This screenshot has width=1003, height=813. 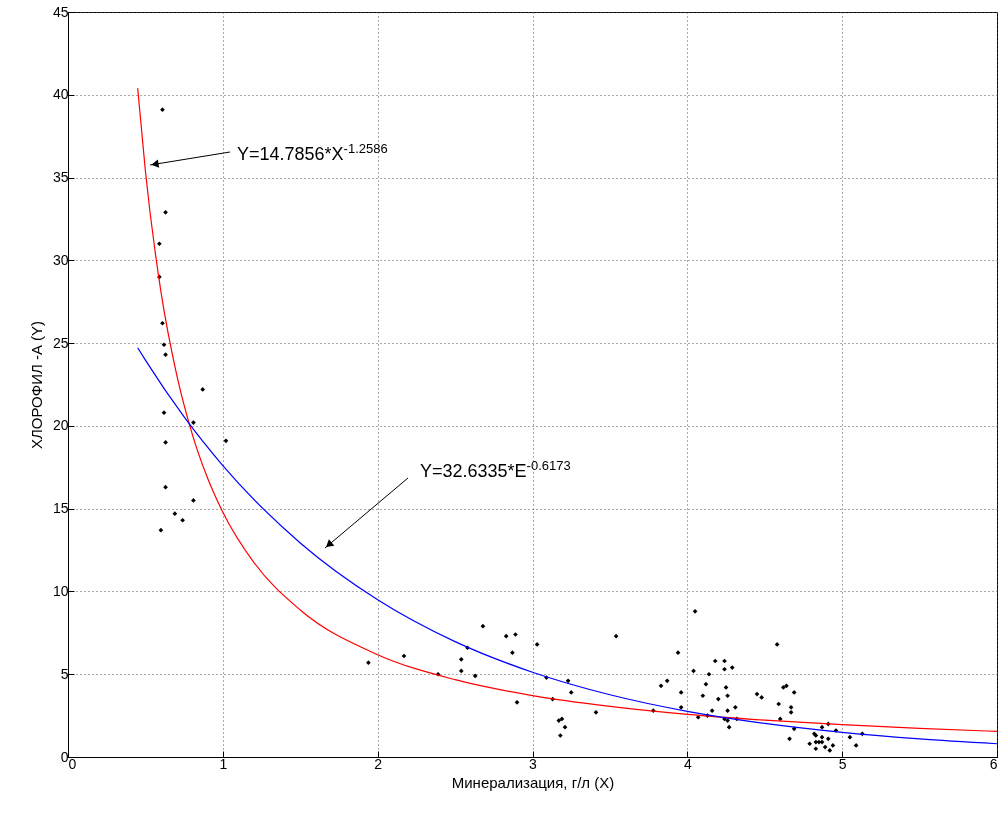 I want to click on x-tick-label: 3, so click(x=533, y=763).